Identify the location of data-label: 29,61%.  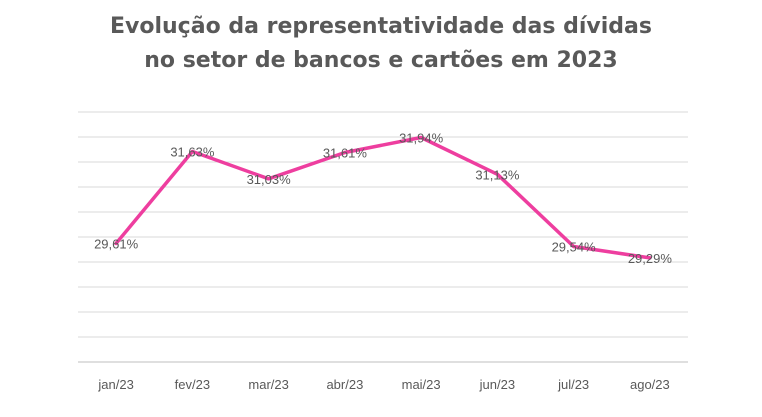
(116, 243).